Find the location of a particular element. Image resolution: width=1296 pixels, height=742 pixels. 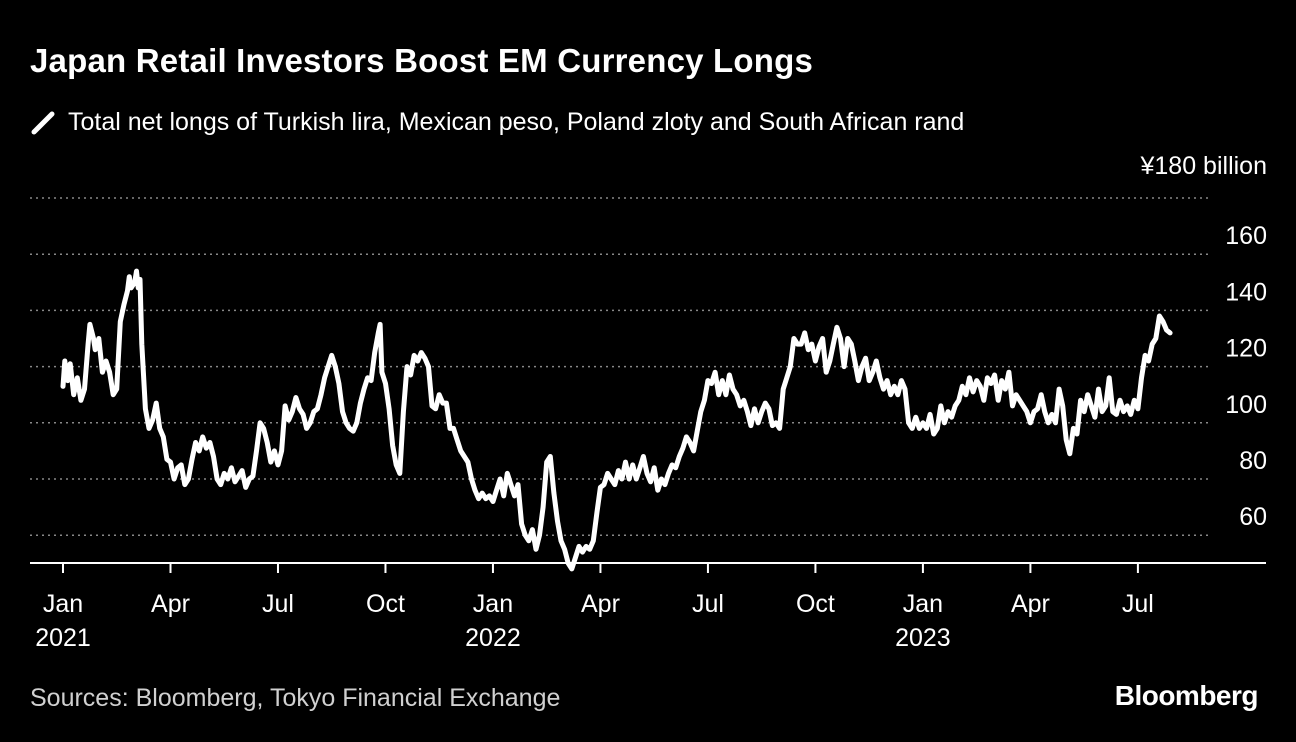

x-tick-label-apr-3: Apr is located at coordinates (170, 604).